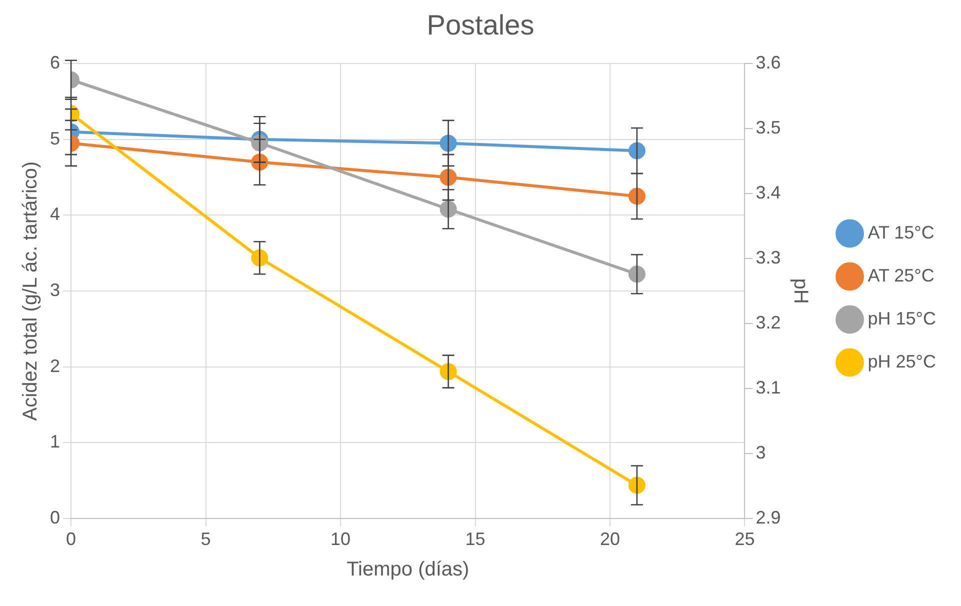 This screenshot has width=961, height=606. Describe the element at coordinates (340, 539) in the screenshot. I see `x-tick-label: 10` at that location.